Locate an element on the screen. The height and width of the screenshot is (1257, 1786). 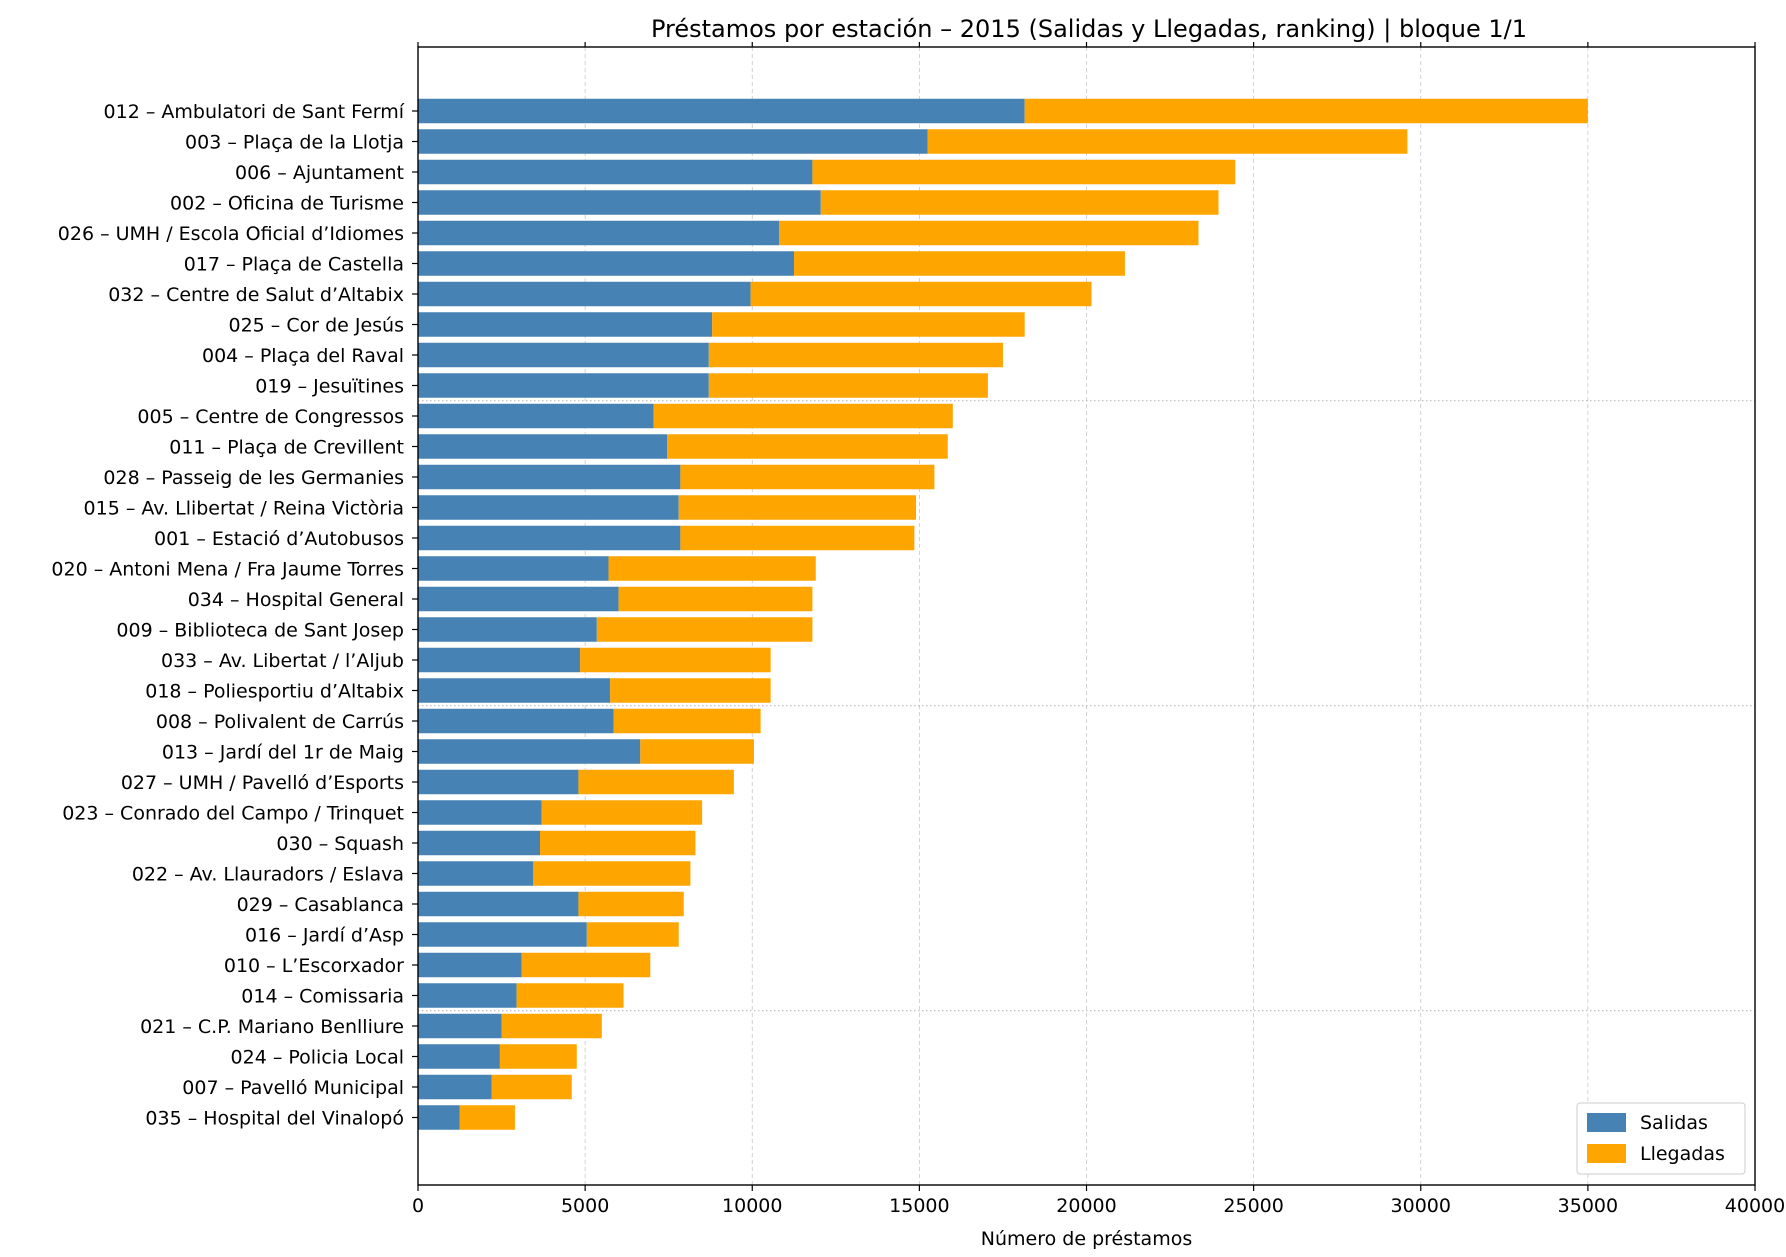
y-category-label: 022 – Av. Llauradors / Eslava is located at coordinates (268, 875).